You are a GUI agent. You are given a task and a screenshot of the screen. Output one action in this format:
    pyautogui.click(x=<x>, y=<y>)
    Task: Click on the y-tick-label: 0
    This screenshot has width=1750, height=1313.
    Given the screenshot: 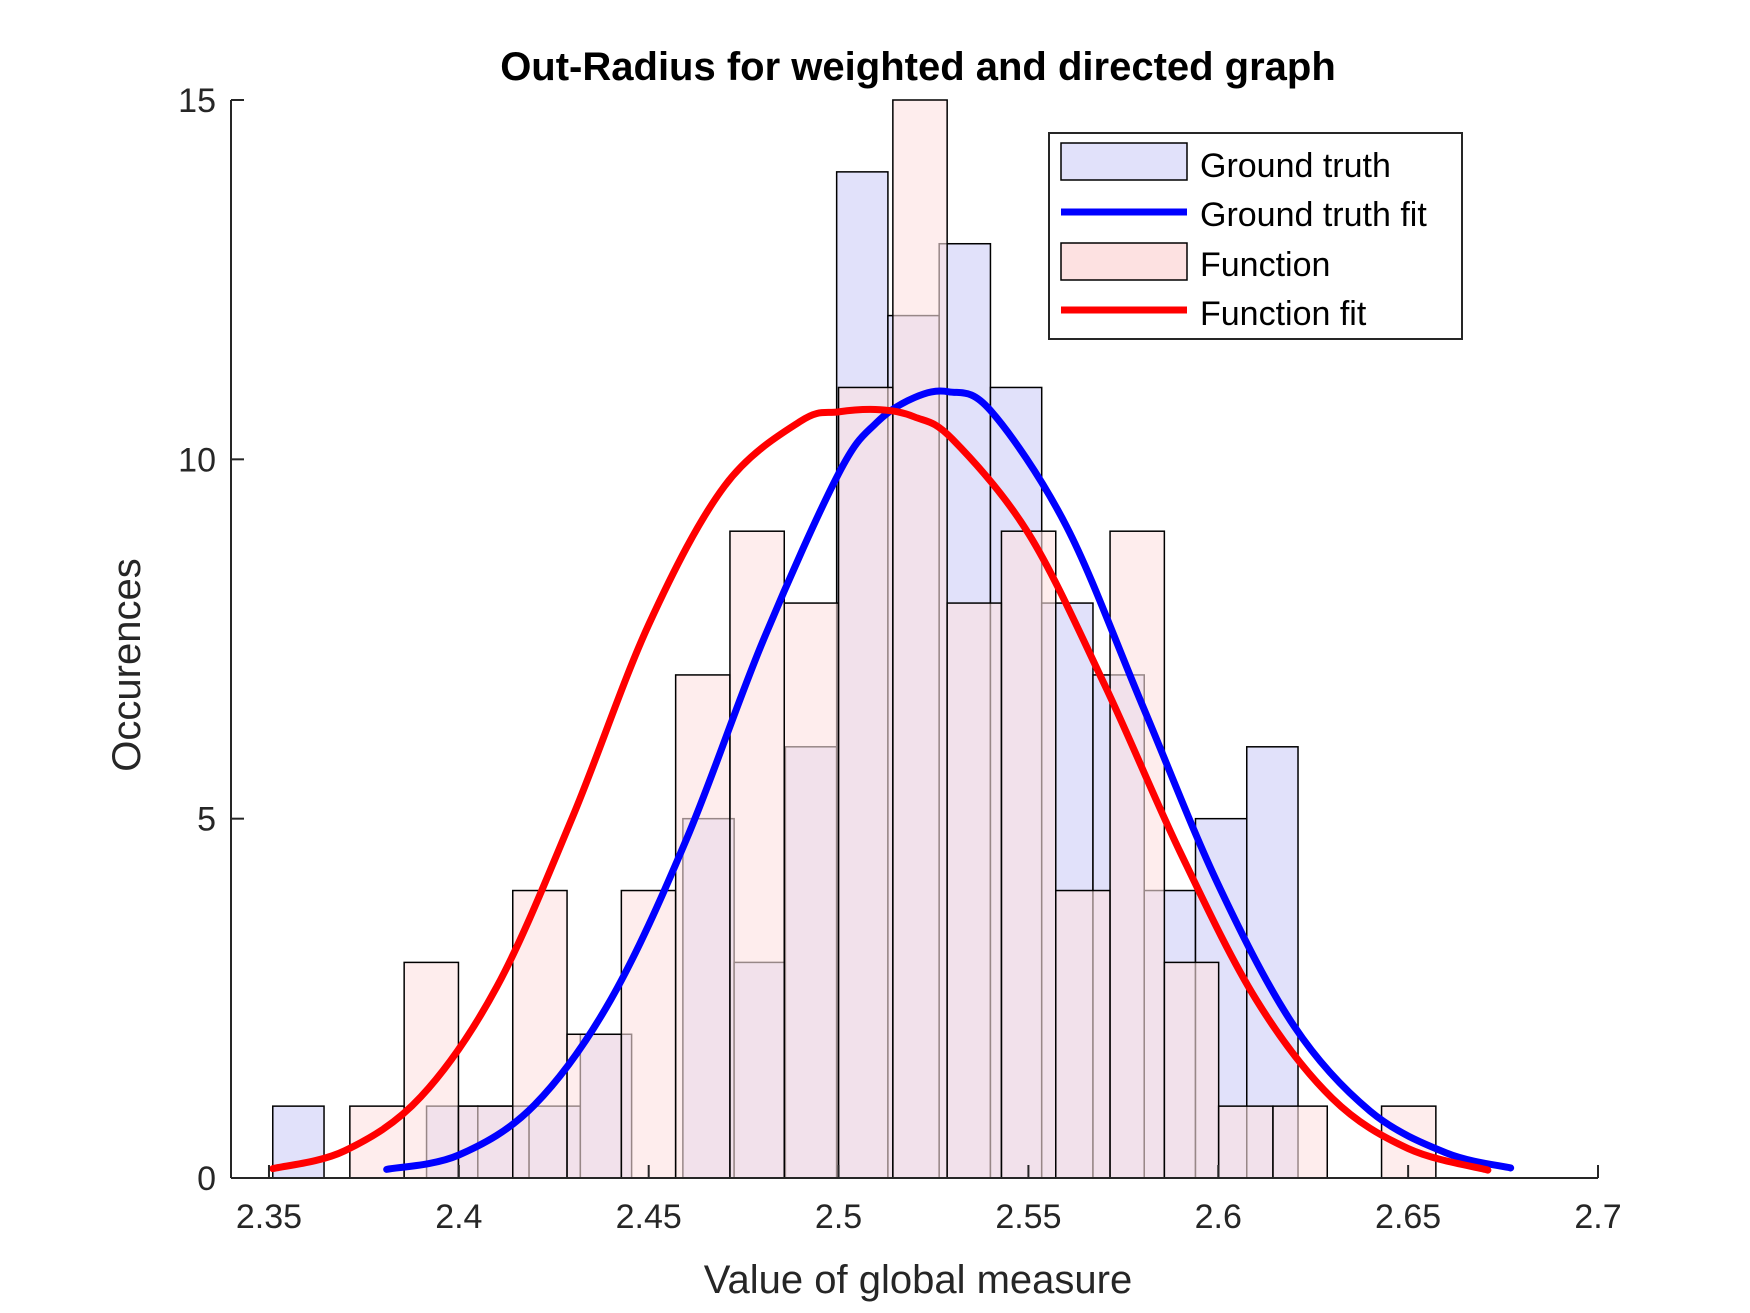 What is the action you would take?
    pyautogui.click(x=206, y=1179)
    